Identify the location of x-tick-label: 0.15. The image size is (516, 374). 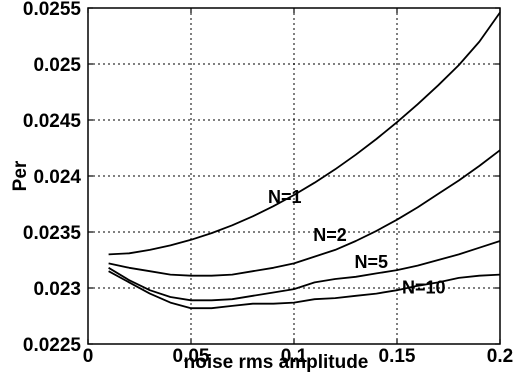
(397, 356).